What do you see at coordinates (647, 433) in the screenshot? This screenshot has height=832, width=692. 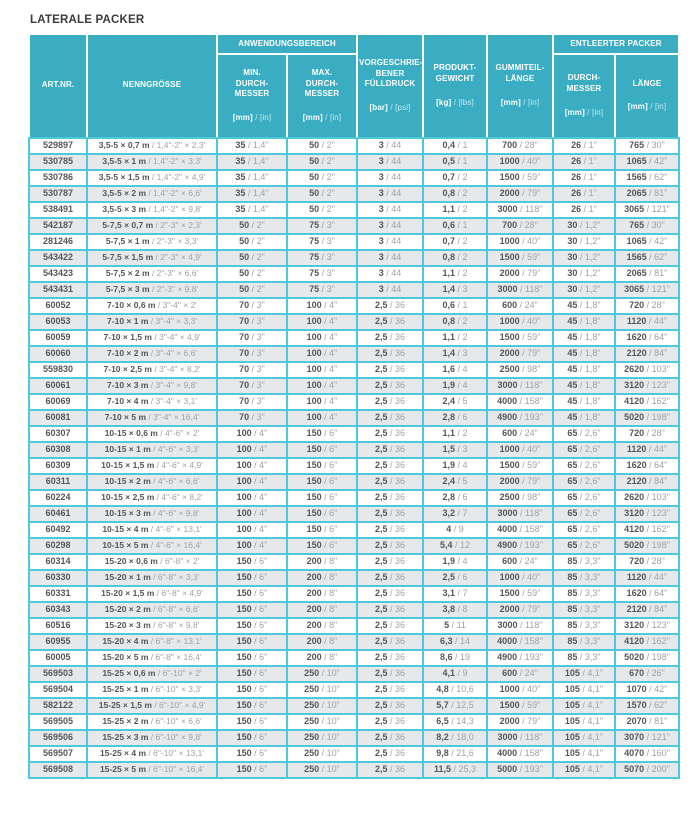 I see `entleert-laenge-cell: 720 / 28"` at bounding box center [647, 433].